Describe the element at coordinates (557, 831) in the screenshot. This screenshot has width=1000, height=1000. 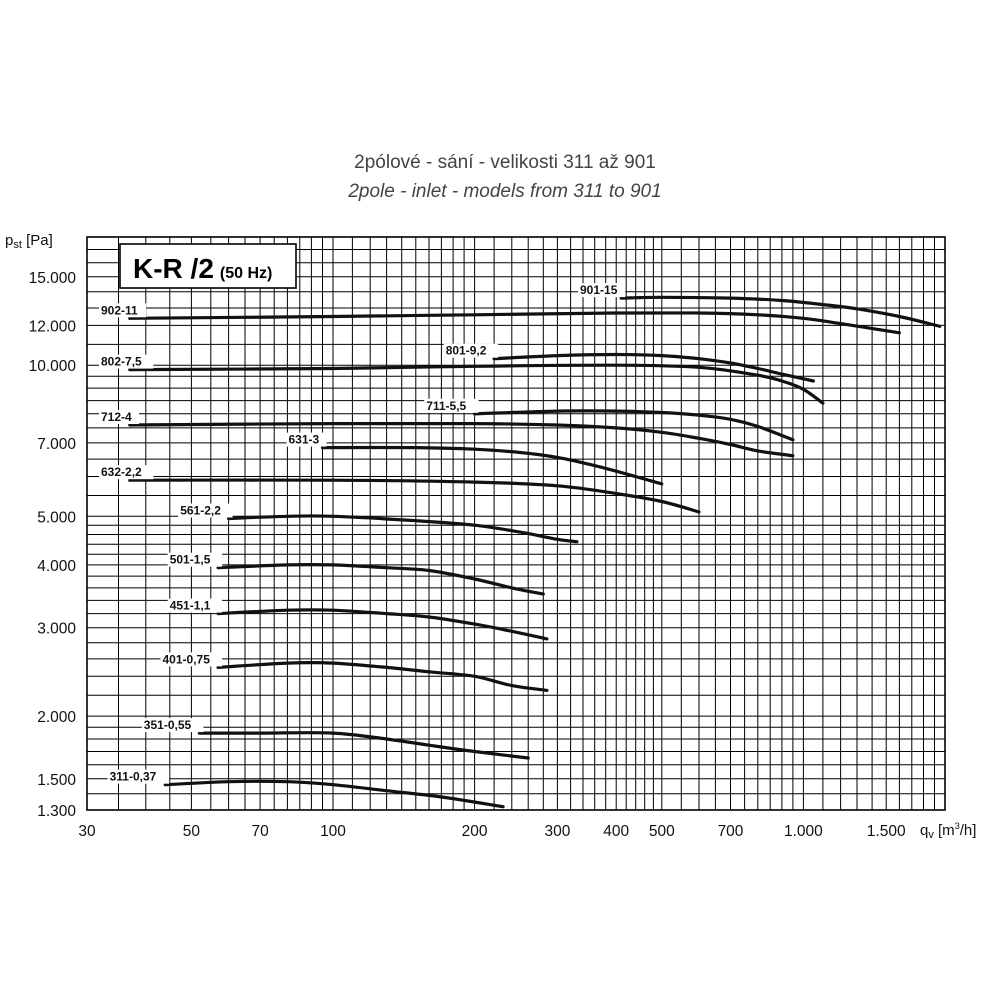
I see `x-tick-label: 300` at that location.